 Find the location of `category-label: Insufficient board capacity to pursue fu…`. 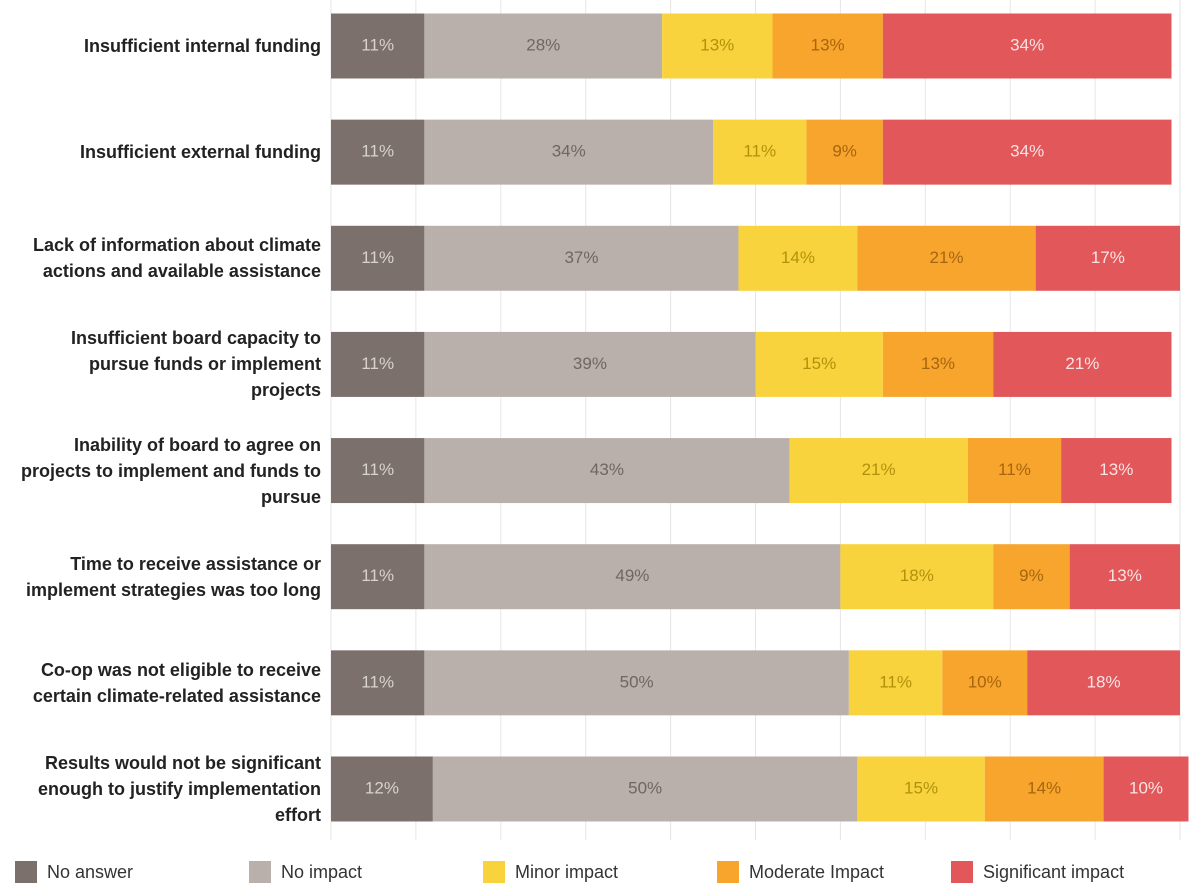

category-label: Insufficient board capacity to pursue fu… is located at coordinates (195, 364).